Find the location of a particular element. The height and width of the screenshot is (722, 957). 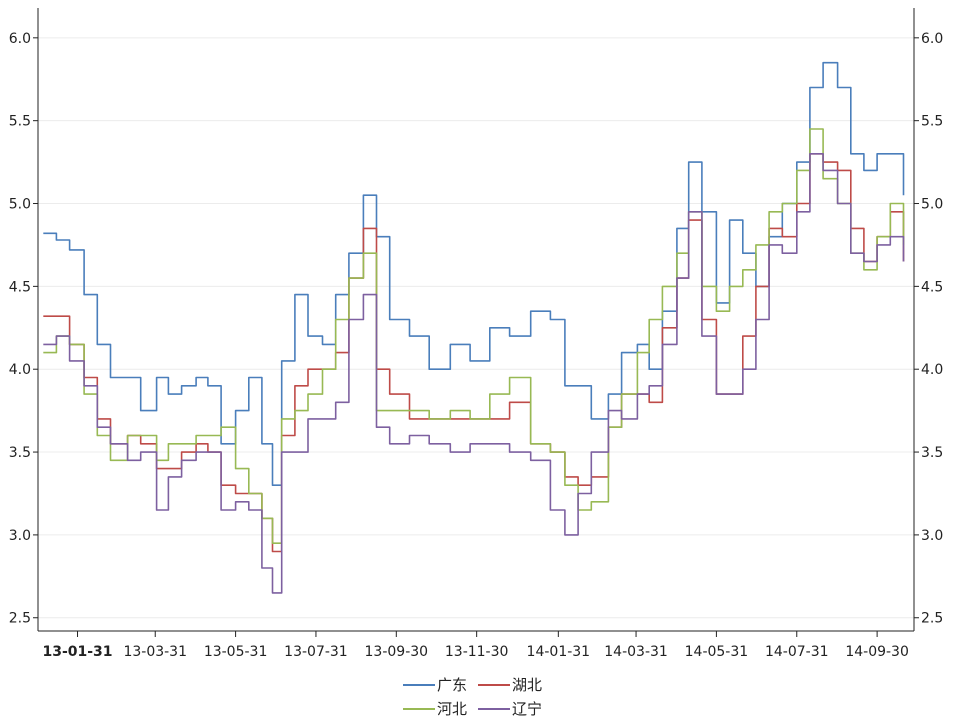

x-tick-label: 13-07-31 is located at coordinates (316, 652).